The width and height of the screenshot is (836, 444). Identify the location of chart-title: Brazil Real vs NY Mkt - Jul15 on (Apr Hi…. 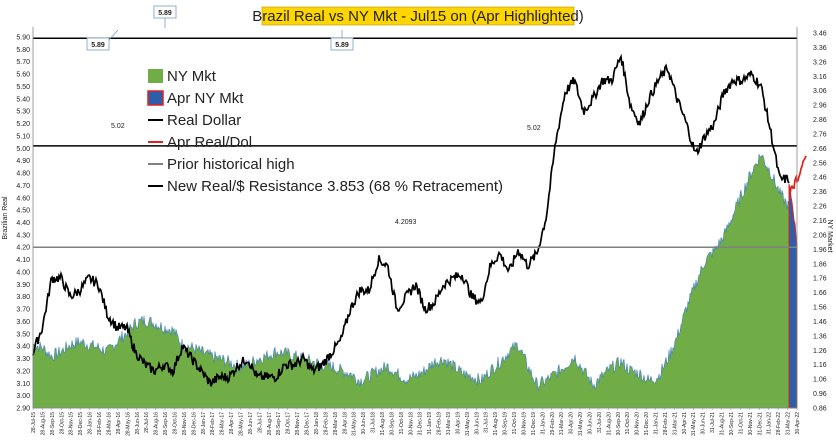
(418, 16).